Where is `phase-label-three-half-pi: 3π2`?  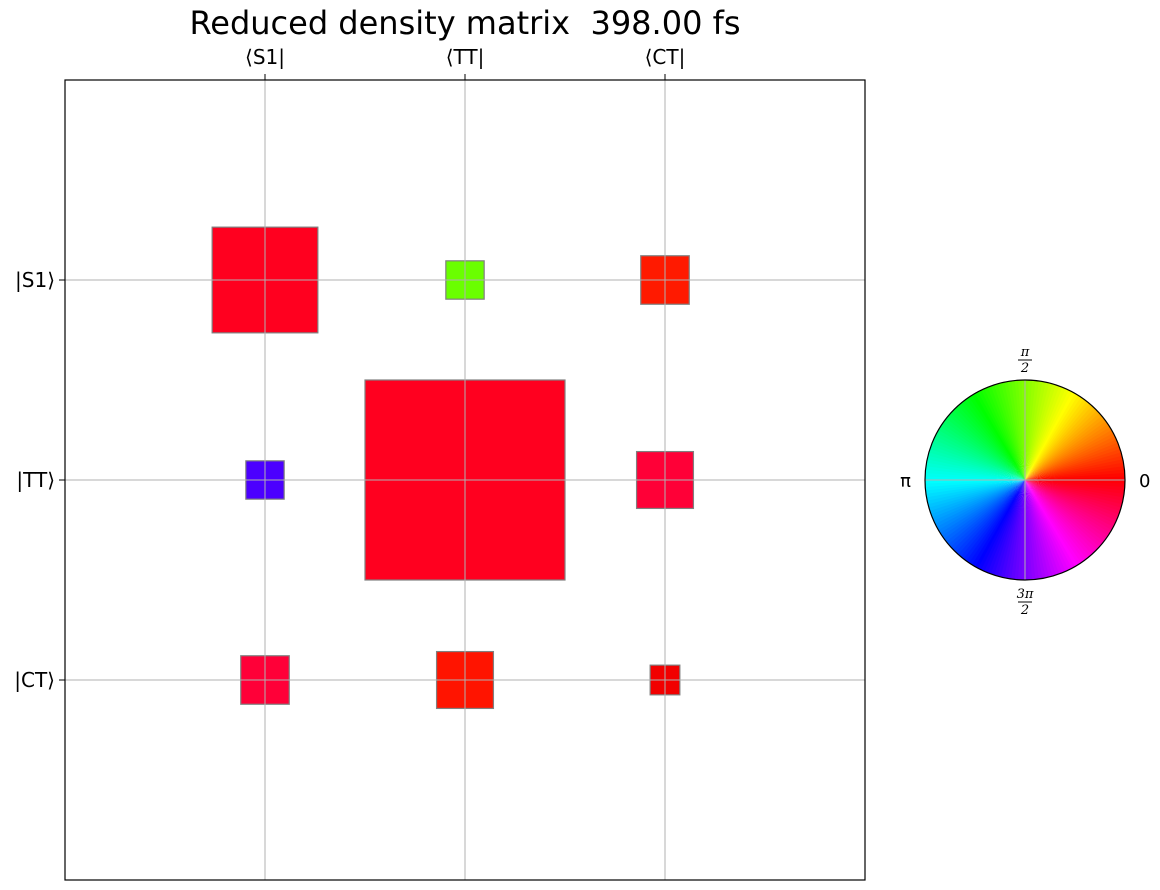 phase-label-three-half-pi: 3π2 is located at coordinates (1025, 602).